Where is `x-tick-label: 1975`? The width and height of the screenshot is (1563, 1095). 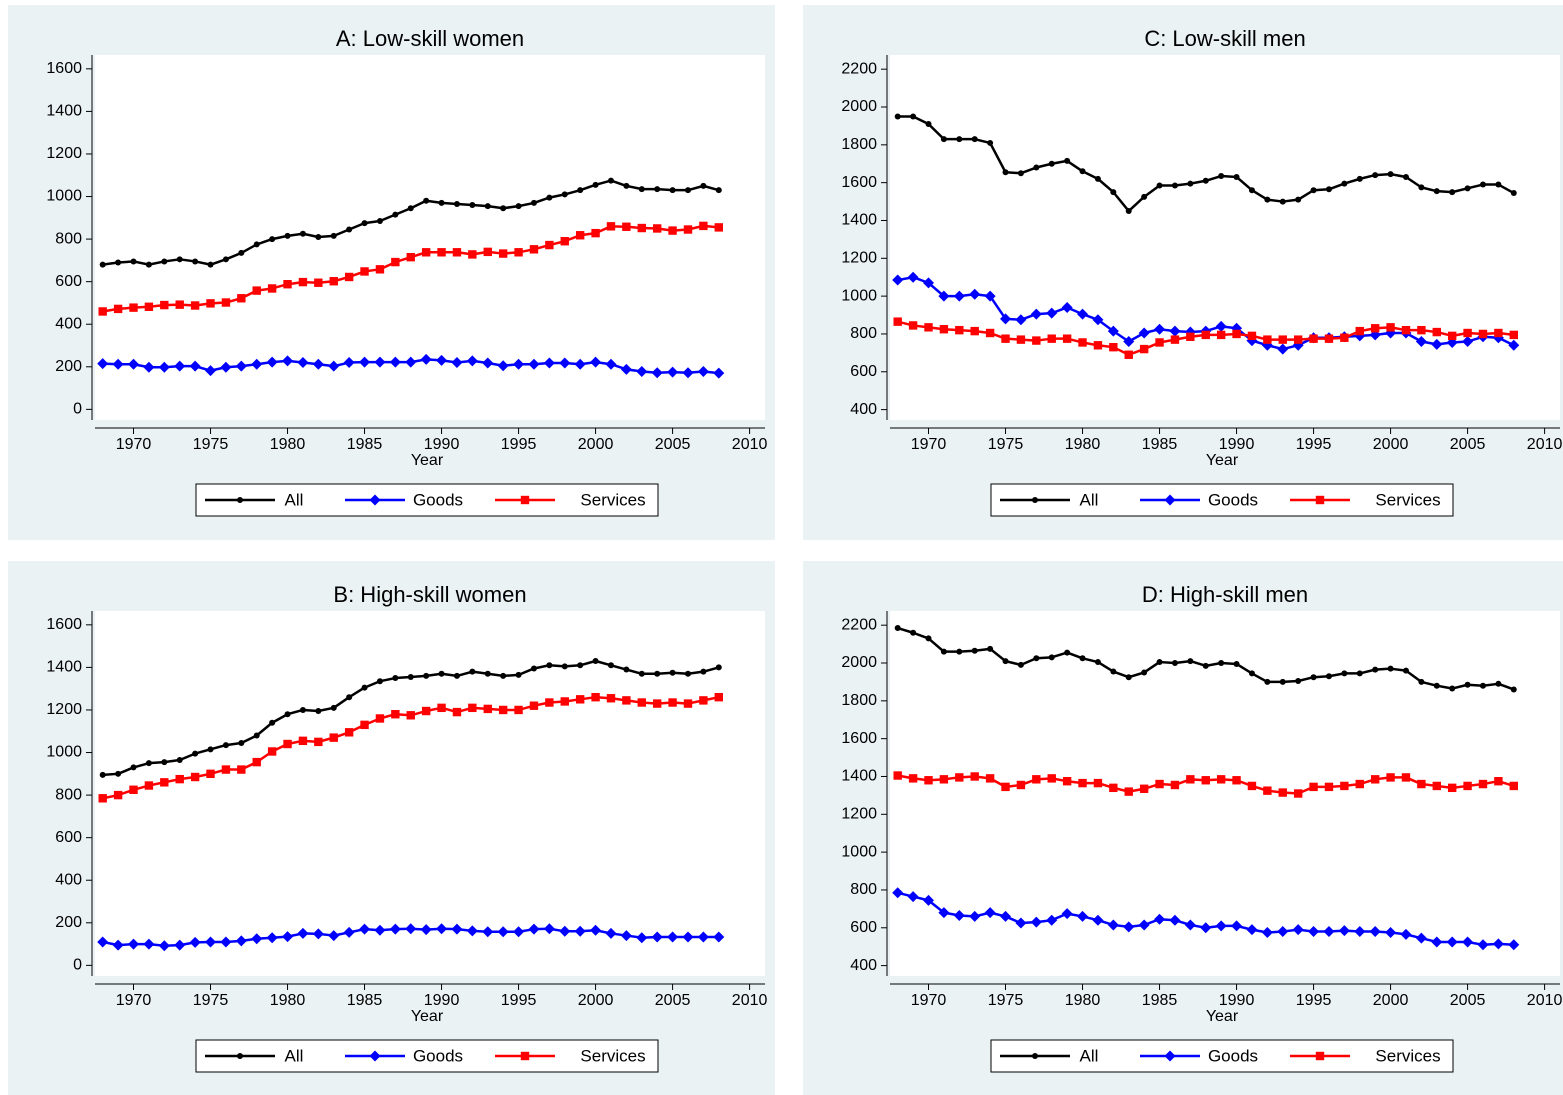
x-tick-label: 1975 is located at coordinates (211, 444).